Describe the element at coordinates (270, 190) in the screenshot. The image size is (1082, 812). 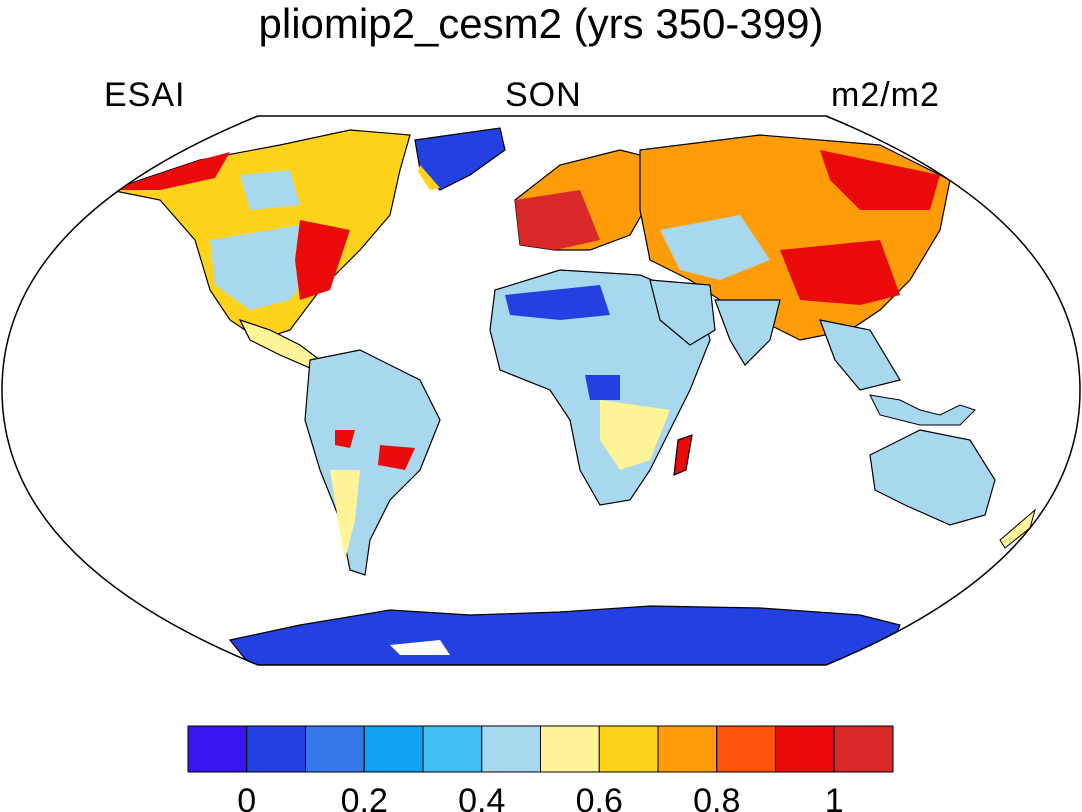
I see `canada-blue-patch` at that location.